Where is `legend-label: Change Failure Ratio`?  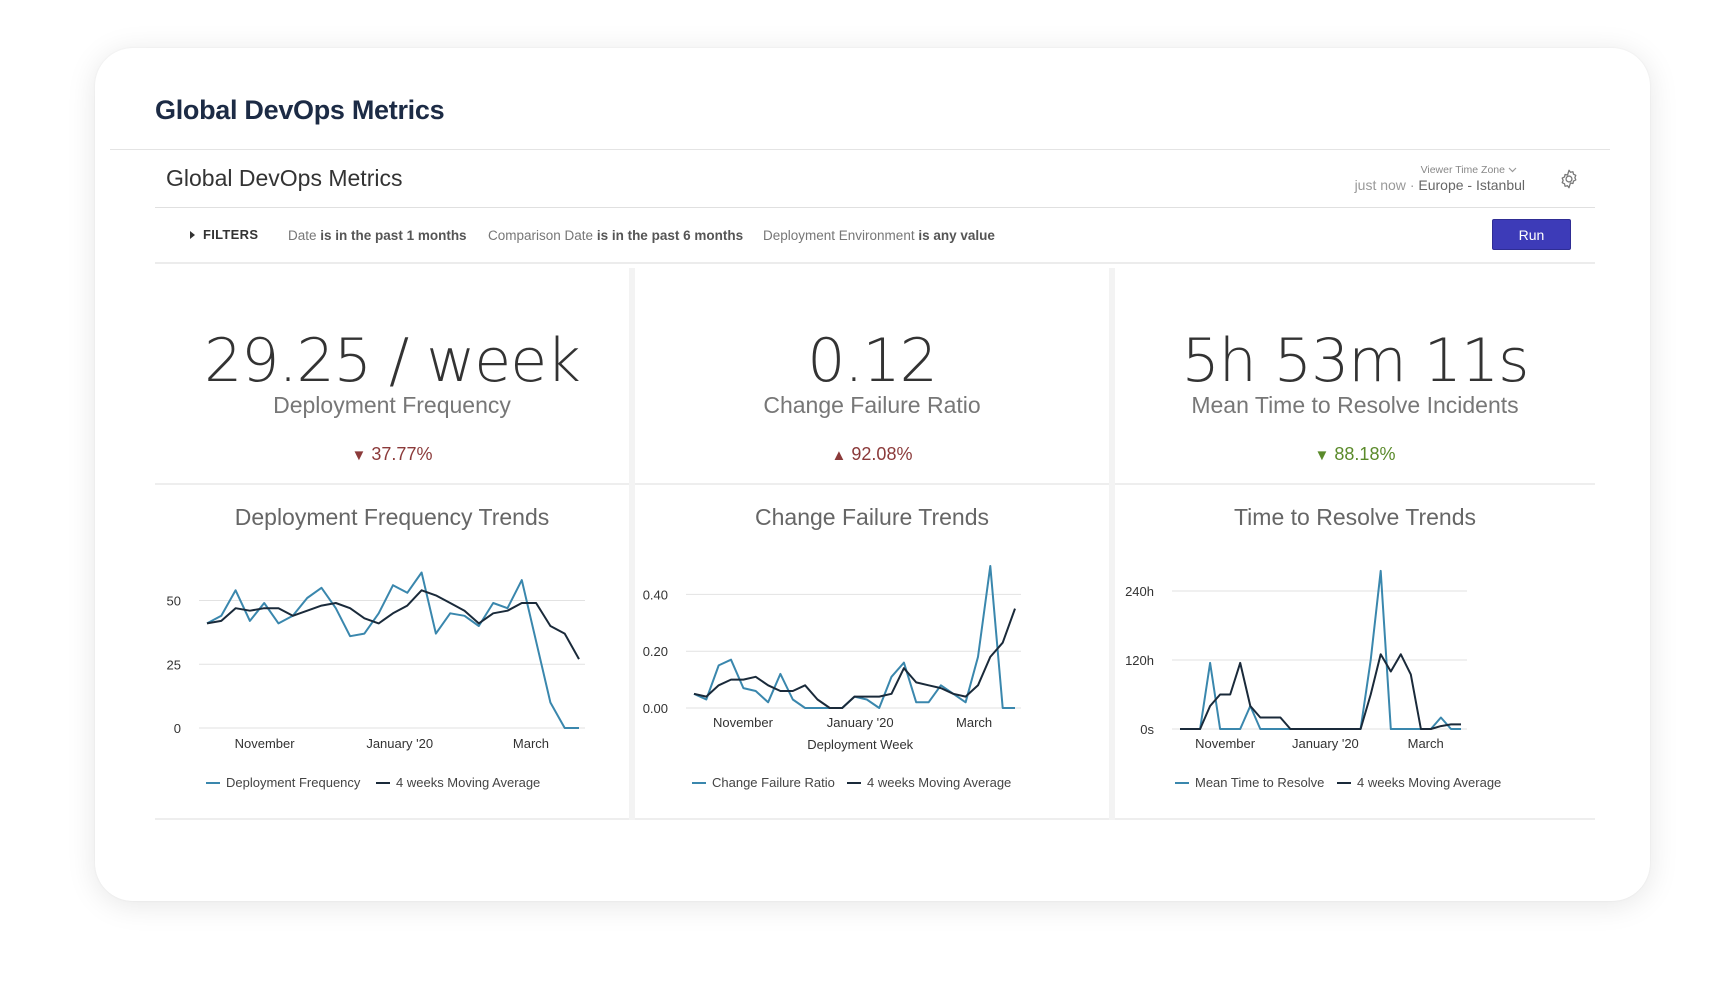 legend-label: Change Failure Ratio is located at coordinates (773, 782).